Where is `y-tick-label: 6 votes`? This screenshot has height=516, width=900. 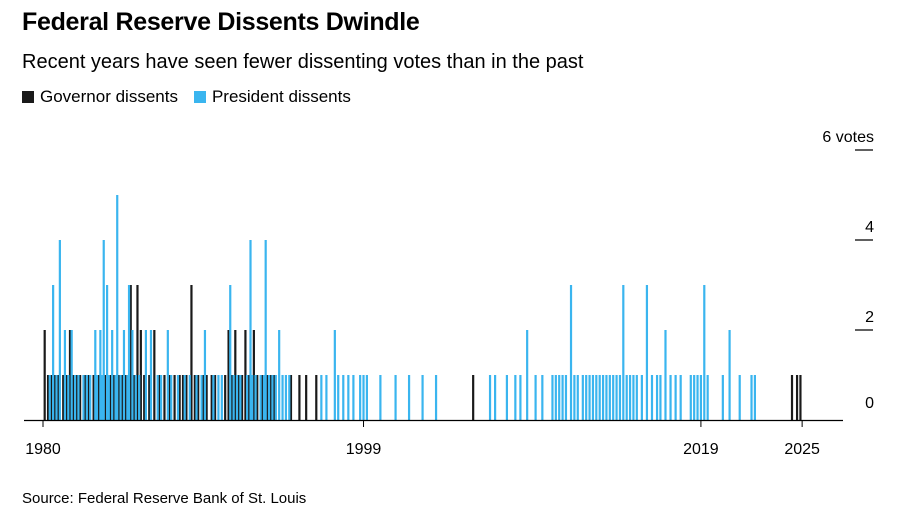
y-tick-label: 6 votes is located at coordinates (848, 137).